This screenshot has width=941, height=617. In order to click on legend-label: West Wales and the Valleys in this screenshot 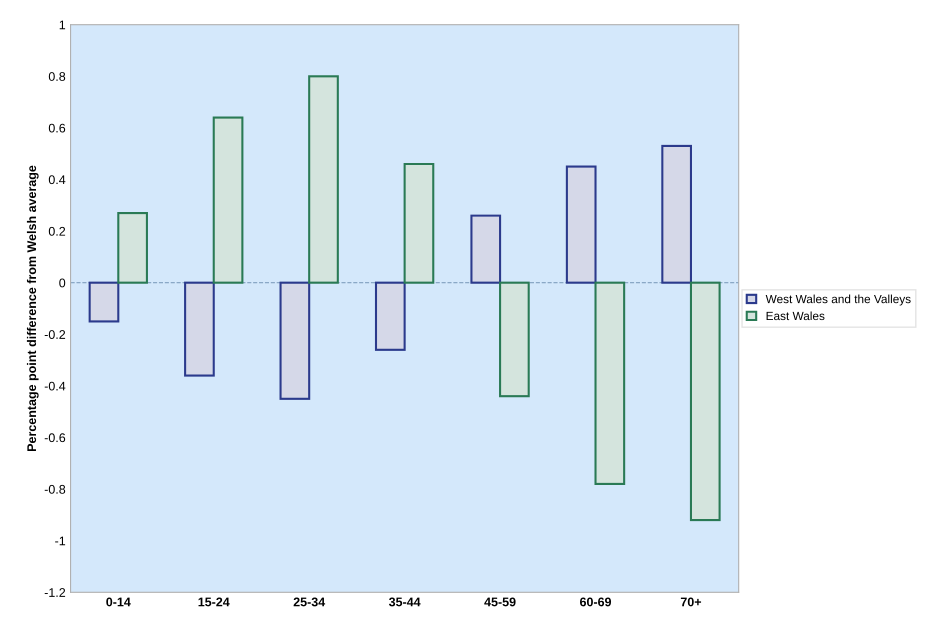, I will do `click(838, 300)`.